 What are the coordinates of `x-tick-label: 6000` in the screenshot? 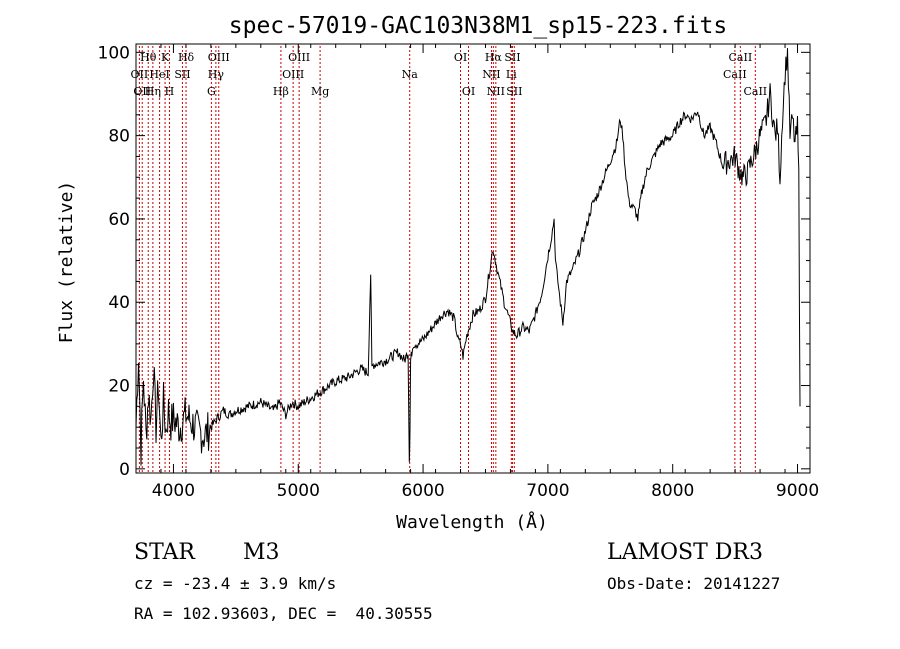 It's located at (422, 491).